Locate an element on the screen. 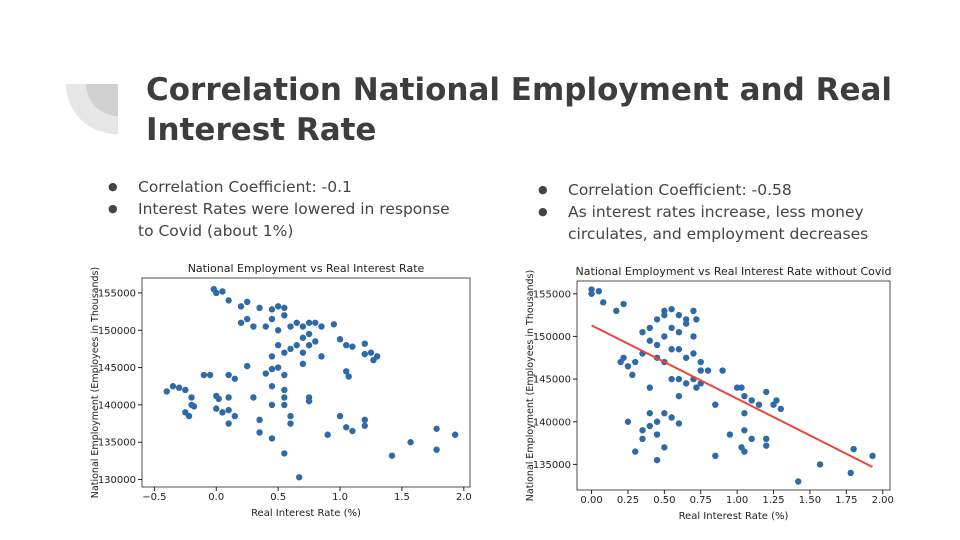 The width and height of the screenshot is (960, 540). x-tick-label: 0.5 is located at coordinates (278, 497).